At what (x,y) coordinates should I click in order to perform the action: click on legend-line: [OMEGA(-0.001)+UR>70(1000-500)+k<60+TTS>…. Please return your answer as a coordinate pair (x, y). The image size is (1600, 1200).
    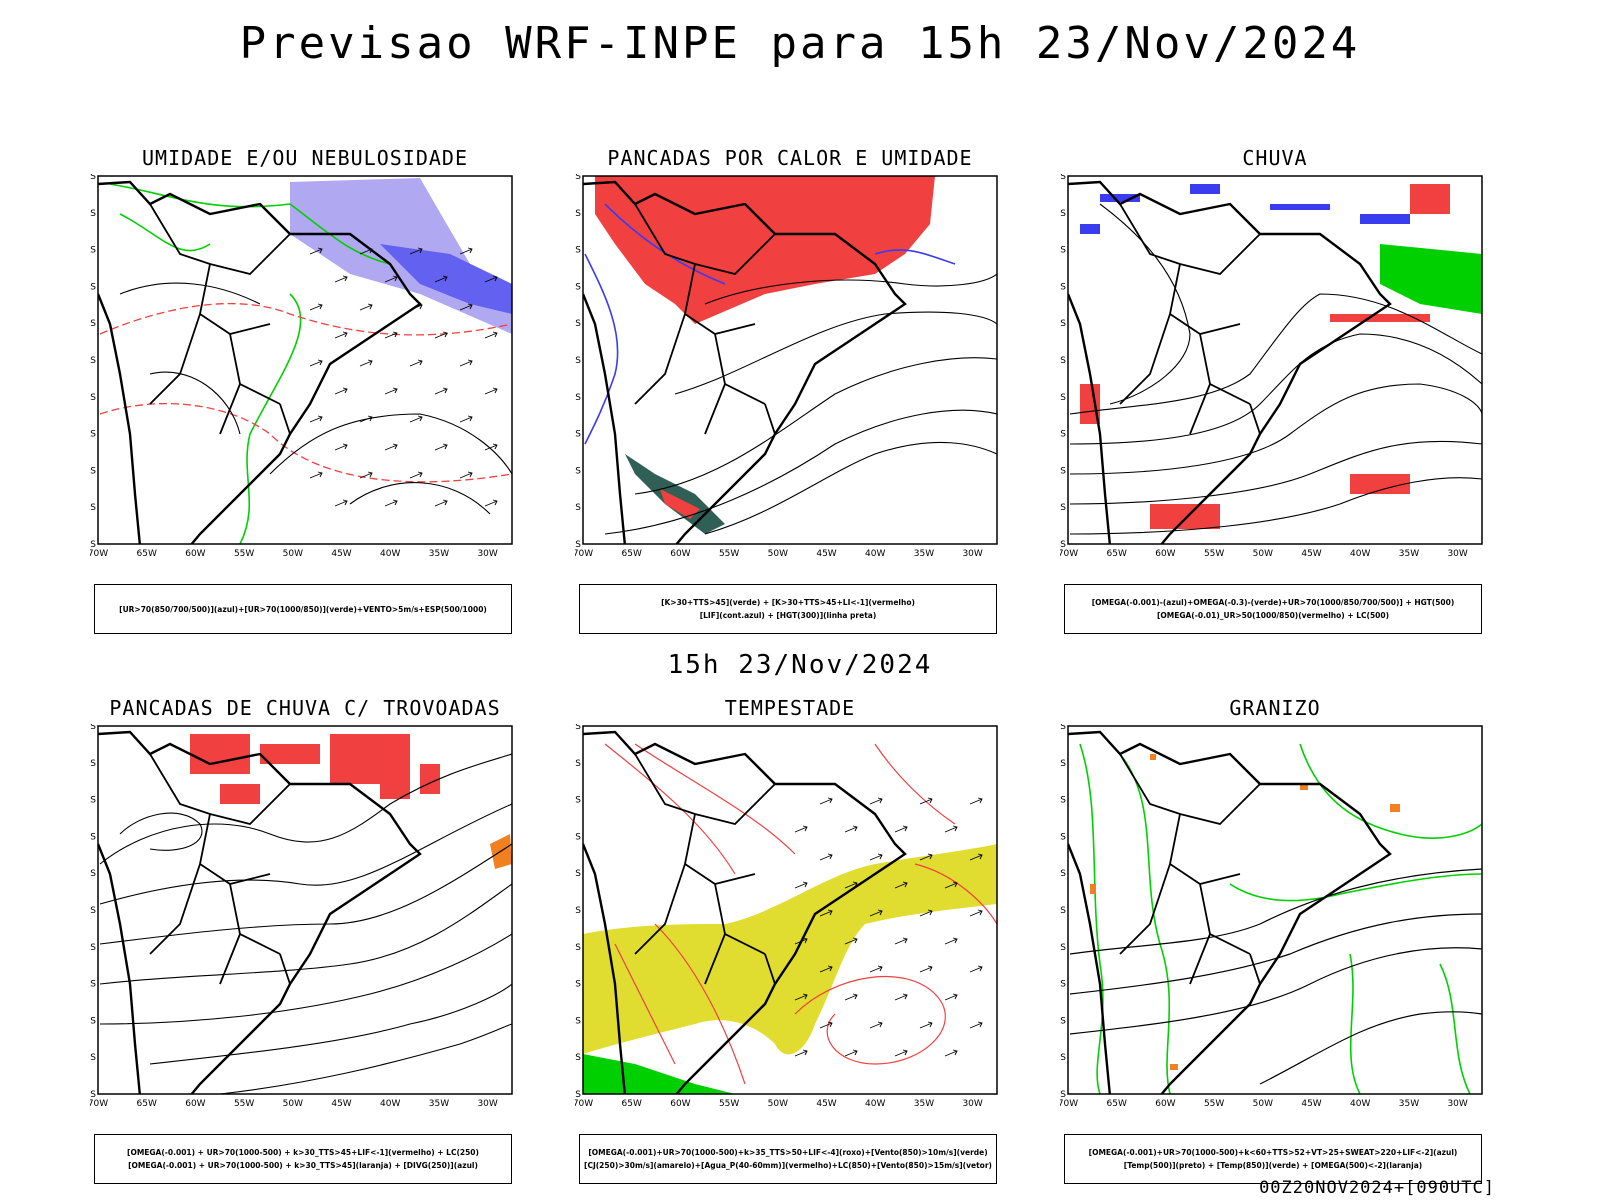
    Looking at the image, I should click on (1273, 1152).